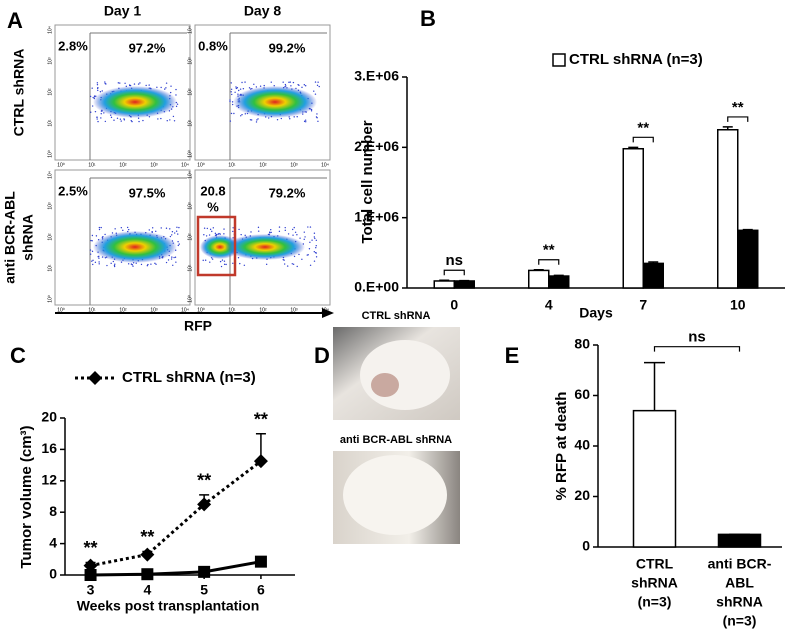  I want to click on y-tick-label: 20, so click(49, 417).